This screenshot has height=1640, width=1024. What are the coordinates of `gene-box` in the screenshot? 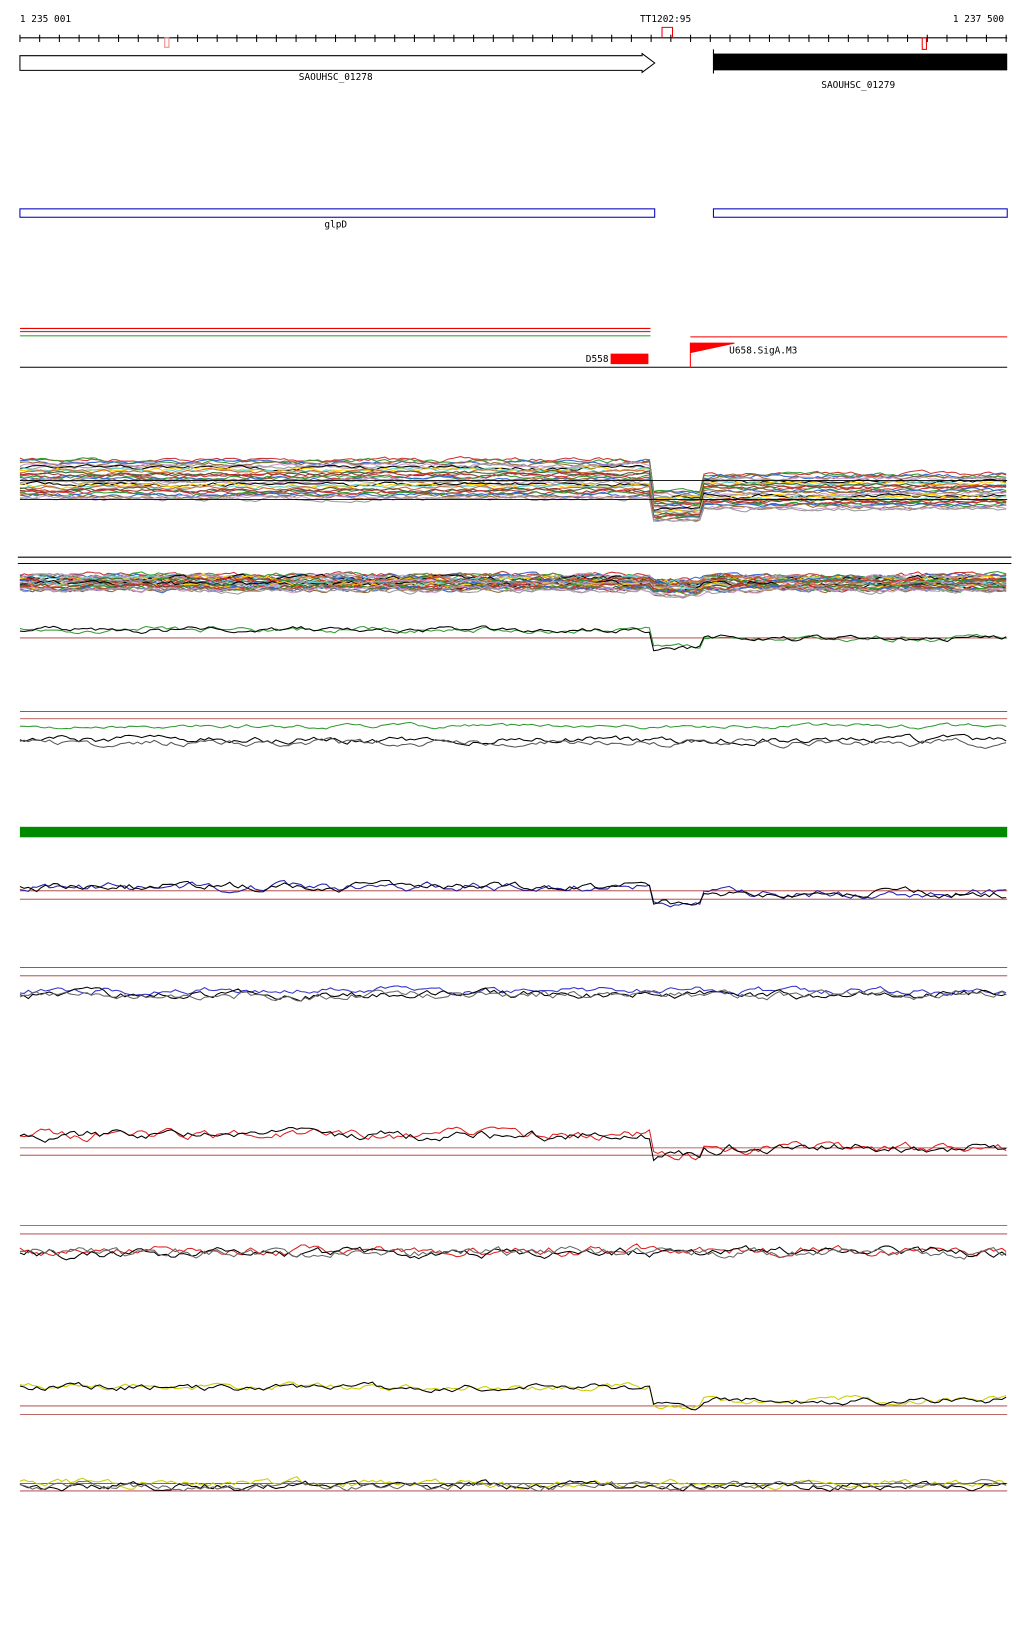 It's located at (860, 62).